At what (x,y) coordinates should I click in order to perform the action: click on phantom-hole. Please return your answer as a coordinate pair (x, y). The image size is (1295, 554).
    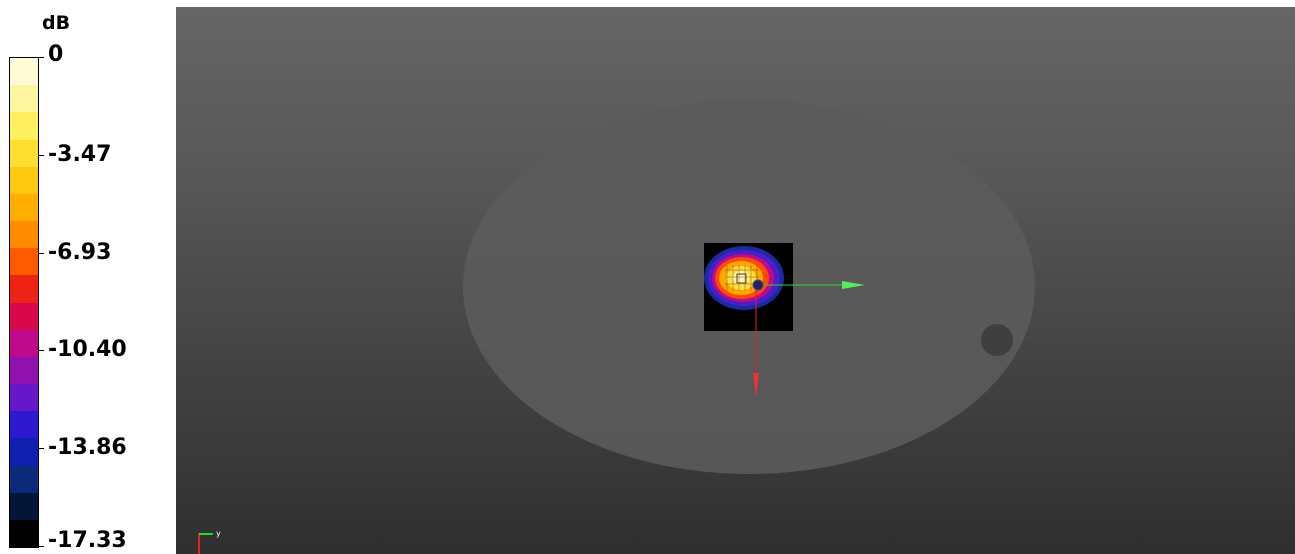
    Looking at the image, I should click on (997, 340).